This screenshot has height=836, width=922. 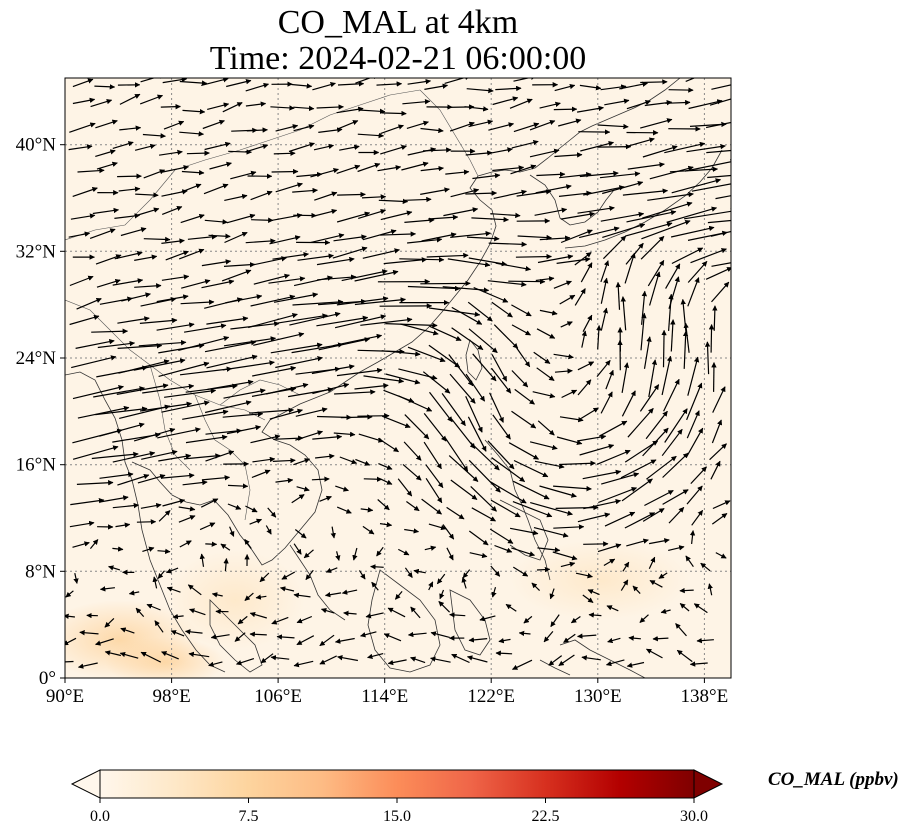 I want to click on colorbar-tick-label: 15.0, so click(x=397, y=816).